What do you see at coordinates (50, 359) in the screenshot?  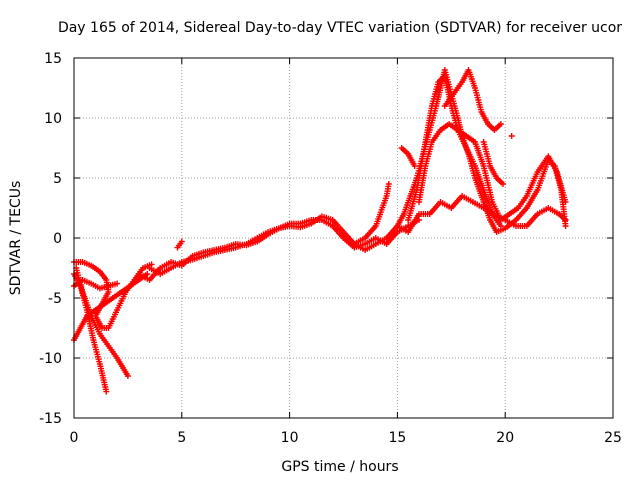 I see `y-tick-label: -10` at bounding box center [50, 359].